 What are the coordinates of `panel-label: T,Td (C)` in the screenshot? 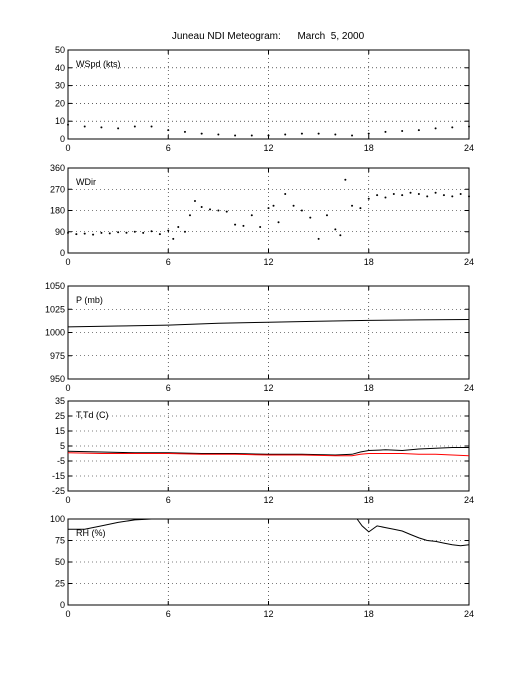 It's located at (92, 415).